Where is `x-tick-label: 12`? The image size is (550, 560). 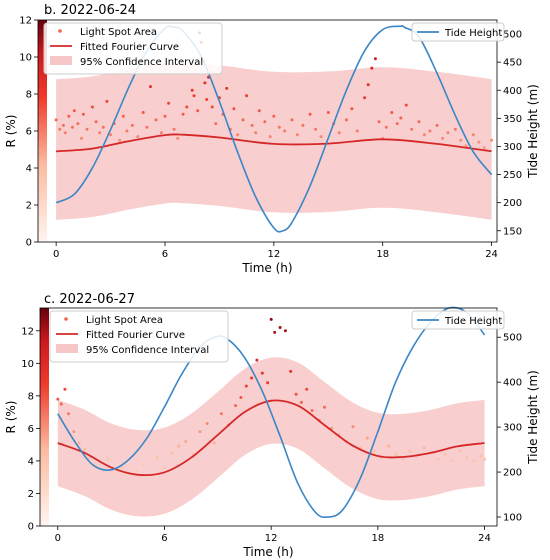
x-tick-label: 12 is located at coordinates (271, 538).